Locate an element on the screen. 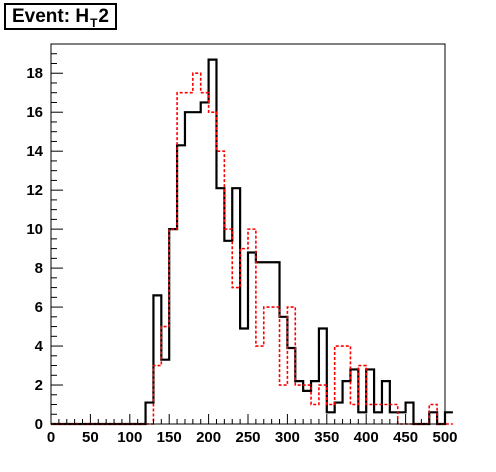 This screenshot has width=496, height=472. y-tick-label: 4 is located at coordinates (39, 346).